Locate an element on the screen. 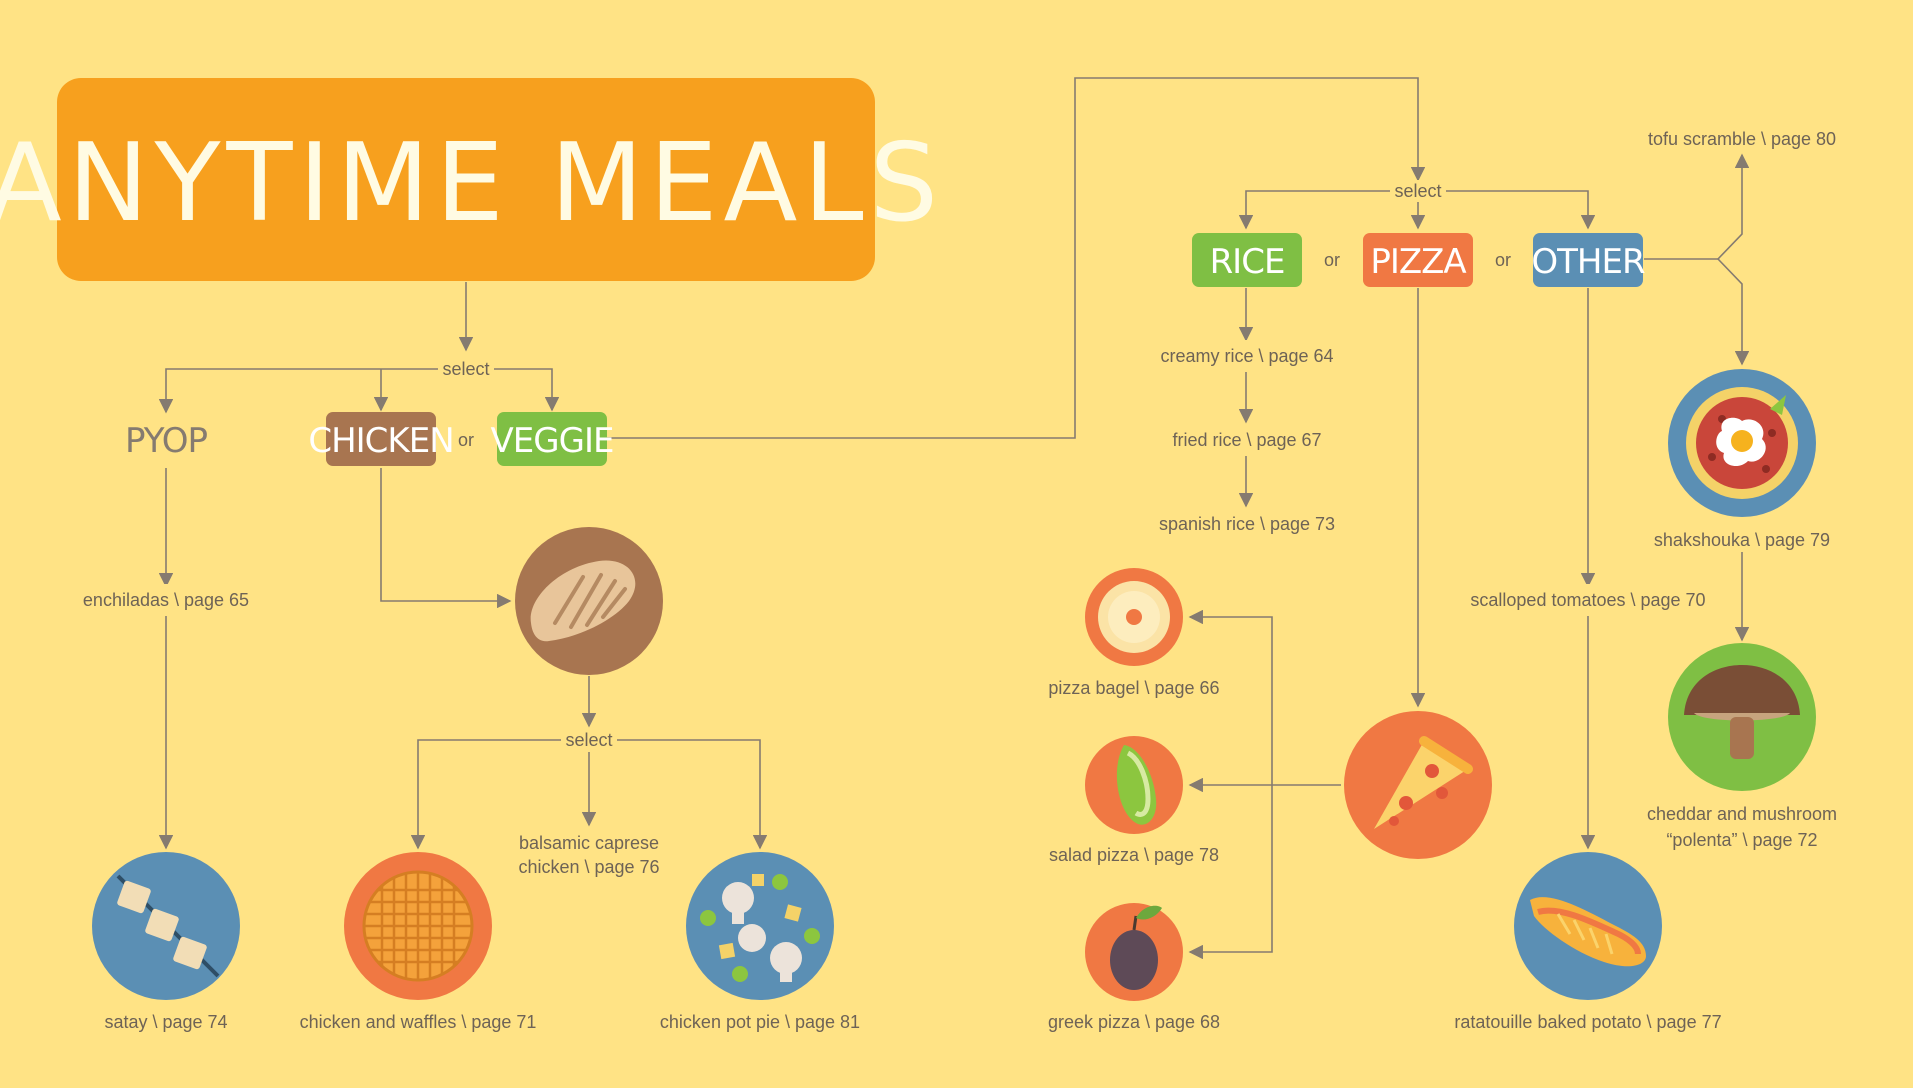 Image resolution: width=1913 pixels, height=1088 pixels. option-veggie-button: VEGGIE is located at coordinates (552, 439).